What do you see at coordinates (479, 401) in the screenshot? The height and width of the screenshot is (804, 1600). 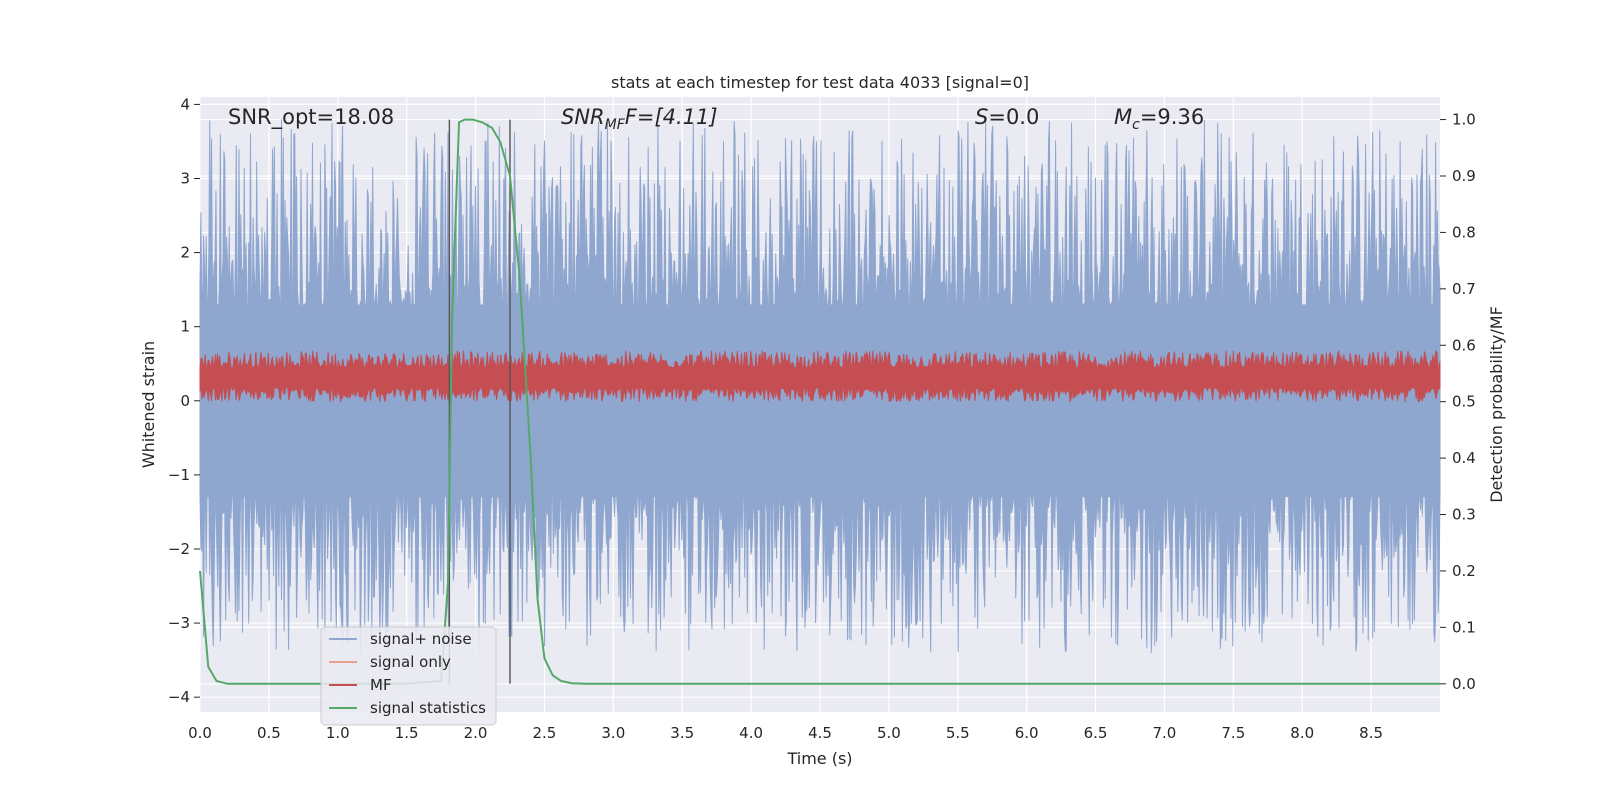 I see `vertical-markers` at bounding box center [479, 401].